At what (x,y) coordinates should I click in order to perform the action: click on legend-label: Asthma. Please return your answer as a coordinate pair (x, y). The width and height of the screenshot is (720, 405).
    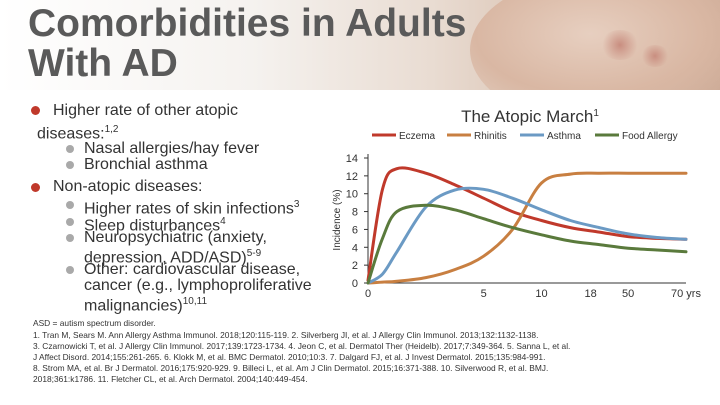
    Looking at the image, I should click on (564, 136).